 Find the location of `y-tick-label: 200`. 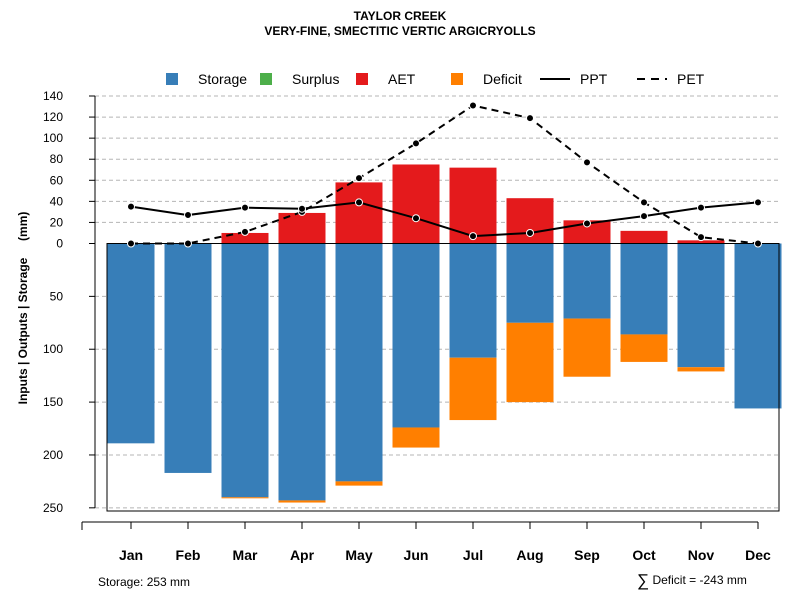

y-tick-label: 200 is located at coordinates (53, 455).